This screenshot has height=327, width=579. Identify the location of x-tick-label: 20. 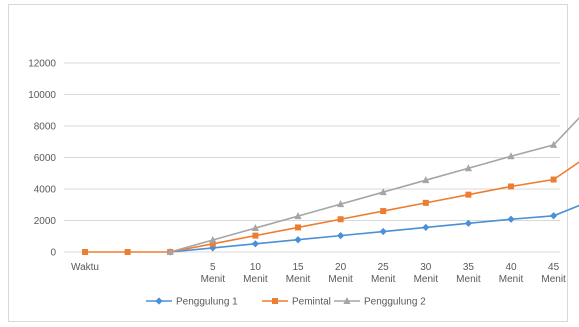
(341, 267).